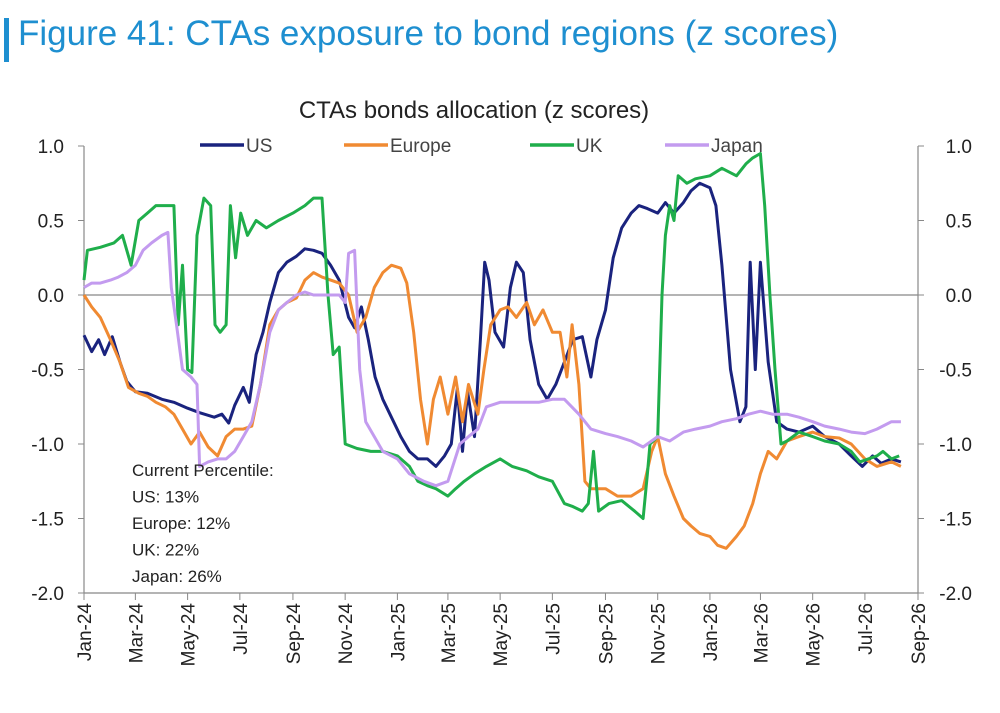 This screenshot has height=713, width=1000. Describe the element at coordinates (294, 634) in the screenshot. I see `x-tick-label: Sep-24` at that location.